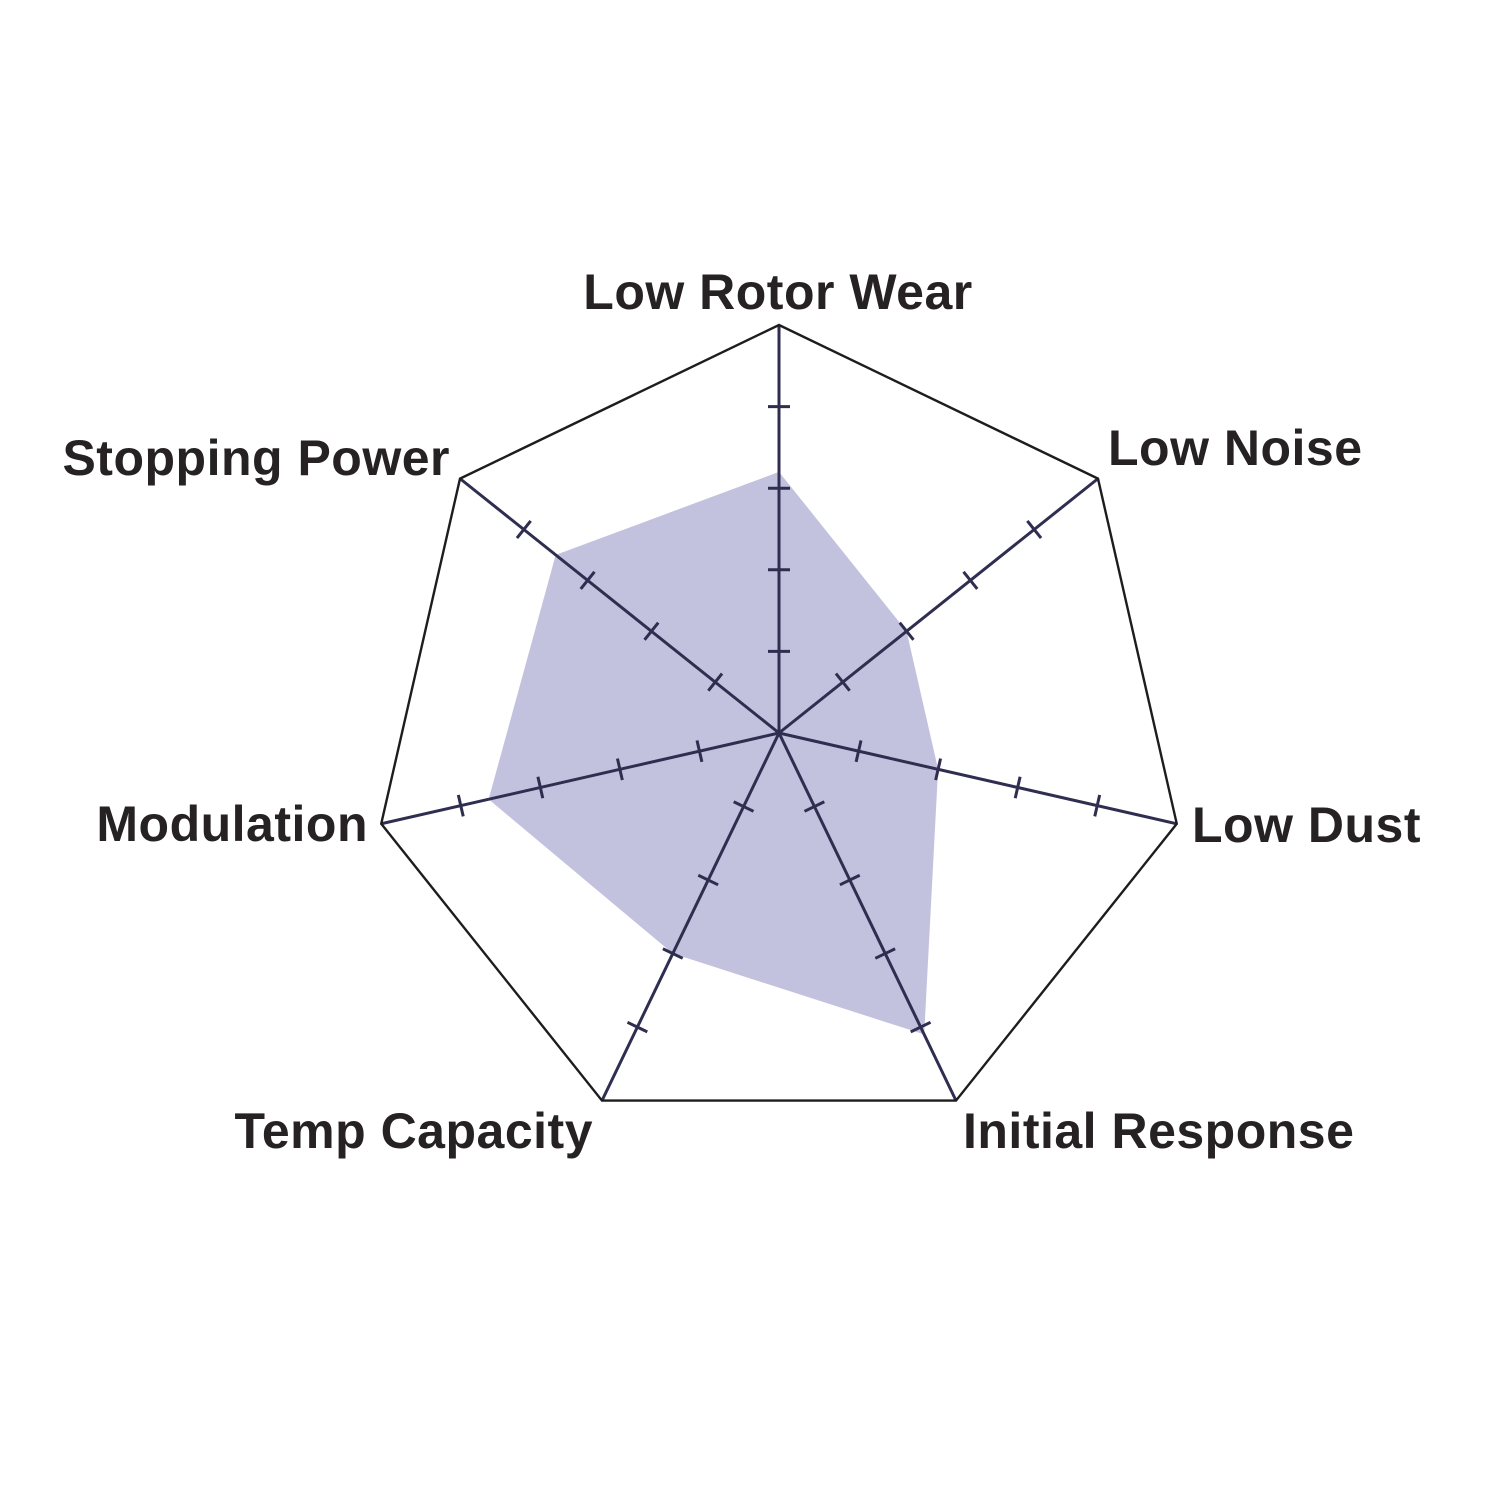 The width and height of the screenshot is (1500, 1500). What do you see at coordinates (1306, 825) in the screenshot?
I see `axis-label-low-dust: Low Dust` at bounding box center [1306, 825].